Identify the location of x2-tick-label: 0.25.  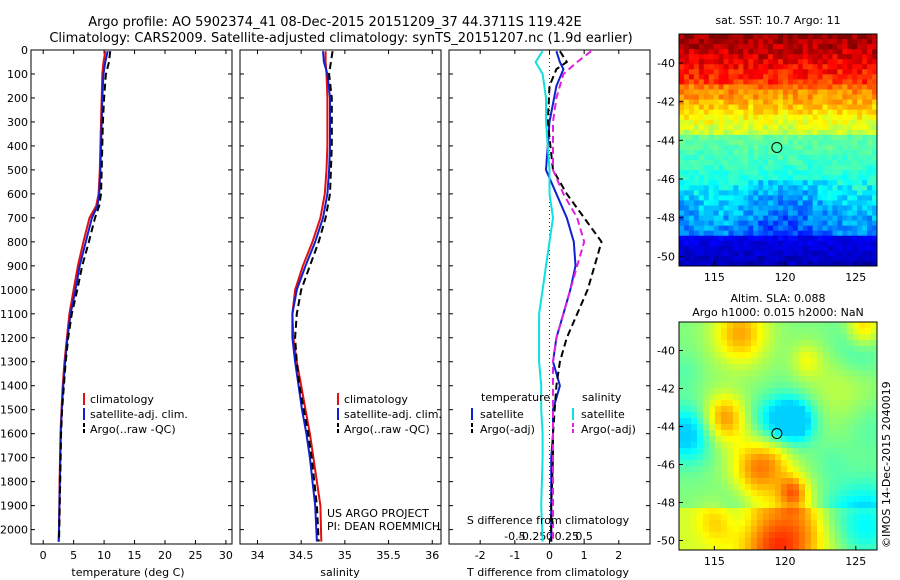
(567, 536).